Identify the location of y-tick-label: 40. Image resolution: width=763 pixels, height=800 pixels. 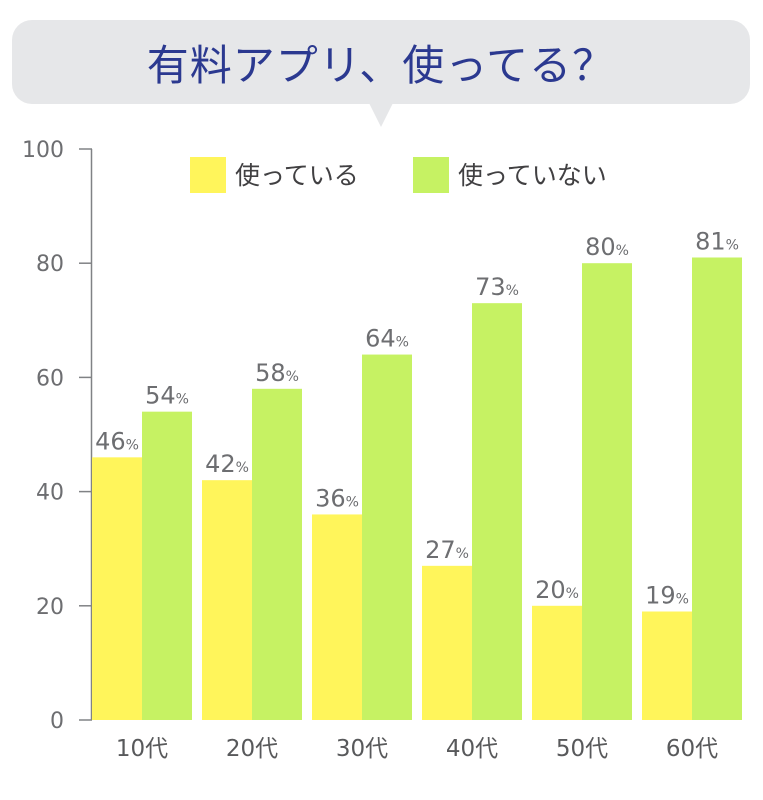
(50, 493).